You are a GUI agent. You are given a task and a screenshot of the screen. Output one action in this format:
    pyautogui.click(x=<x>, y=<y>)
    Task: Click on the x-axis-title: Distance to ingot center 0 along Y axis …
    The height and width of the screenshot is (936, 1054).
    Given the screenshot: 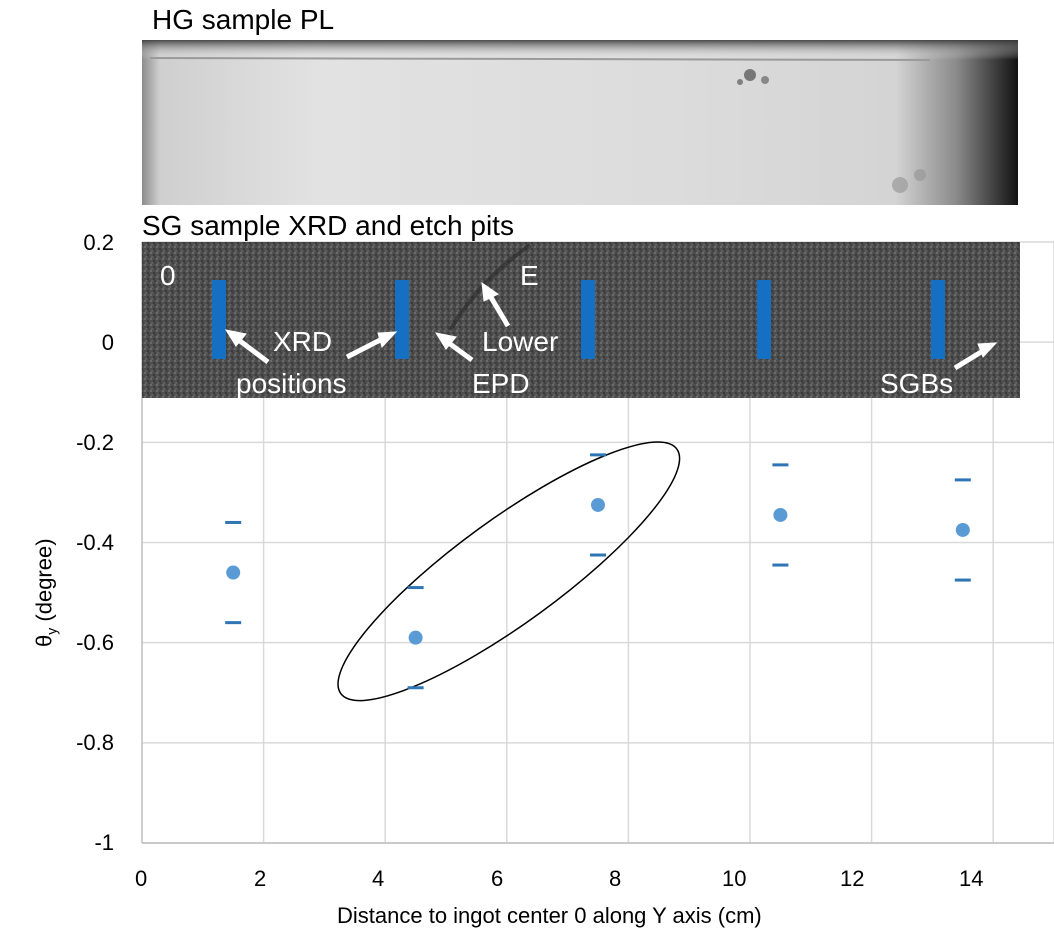 What is the action you would take?
    pyautogui.click(x=549, y=915)
    